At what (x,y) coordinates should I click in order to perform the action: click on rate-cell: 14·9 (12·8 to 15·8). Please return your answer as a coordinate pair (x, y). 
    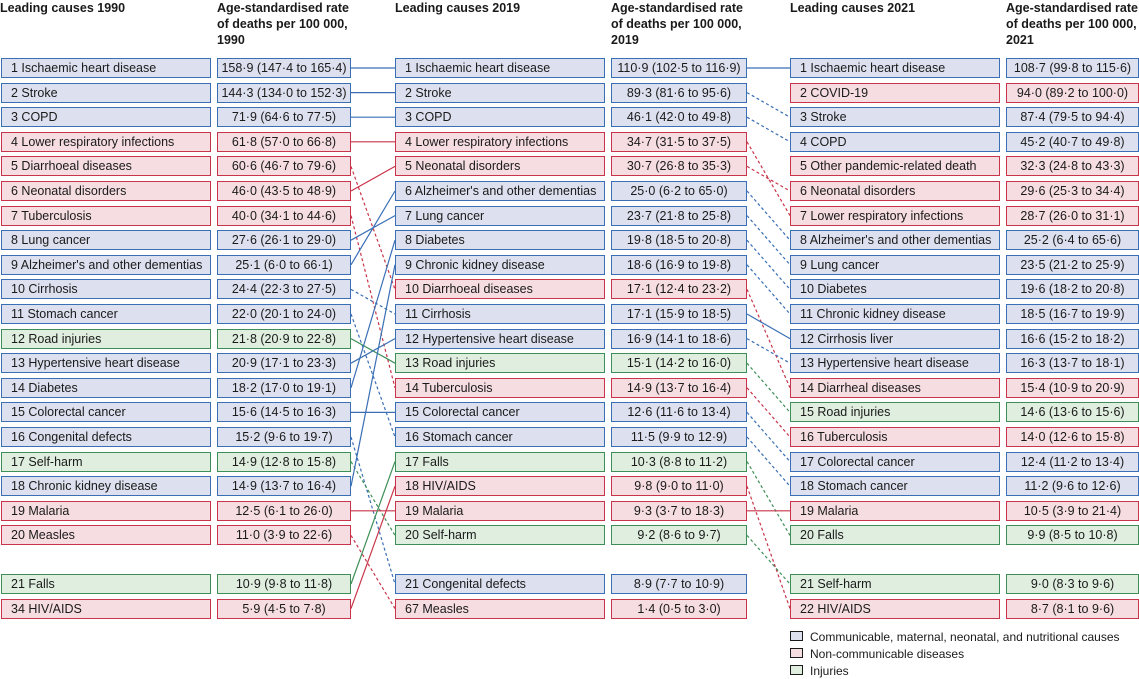
    Looking at the image, I should click on (284, 461).